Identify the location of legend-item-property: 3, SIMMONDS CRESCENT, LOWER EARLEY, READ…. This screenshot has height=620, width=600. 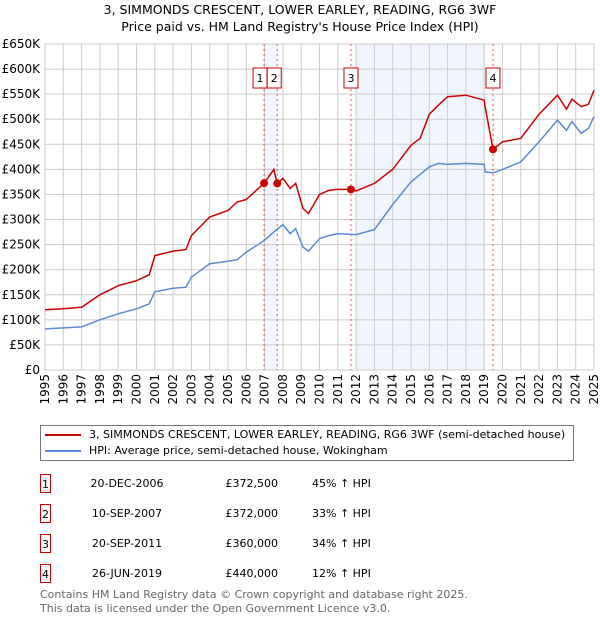
(305, 435).